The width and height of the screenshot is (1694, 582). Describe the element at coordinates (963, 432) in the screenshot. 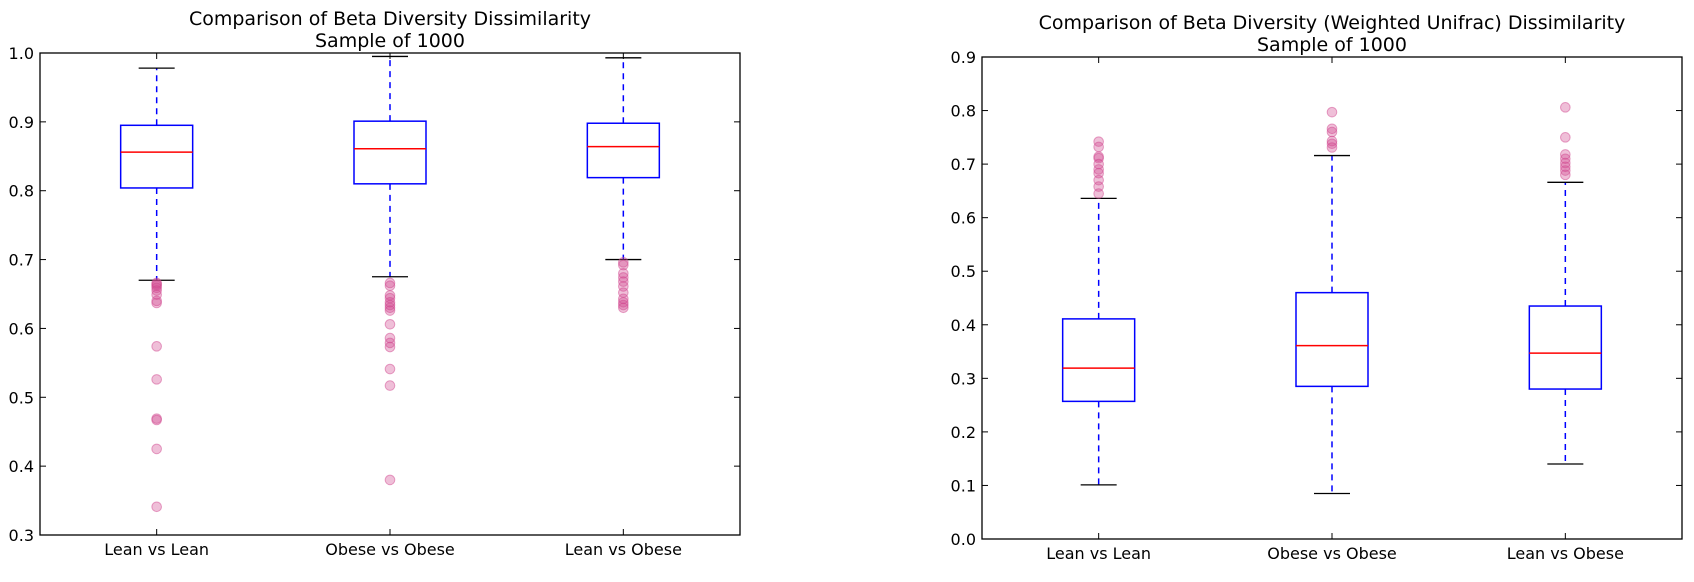

I see `y-tick-label: 0.2` at that location.